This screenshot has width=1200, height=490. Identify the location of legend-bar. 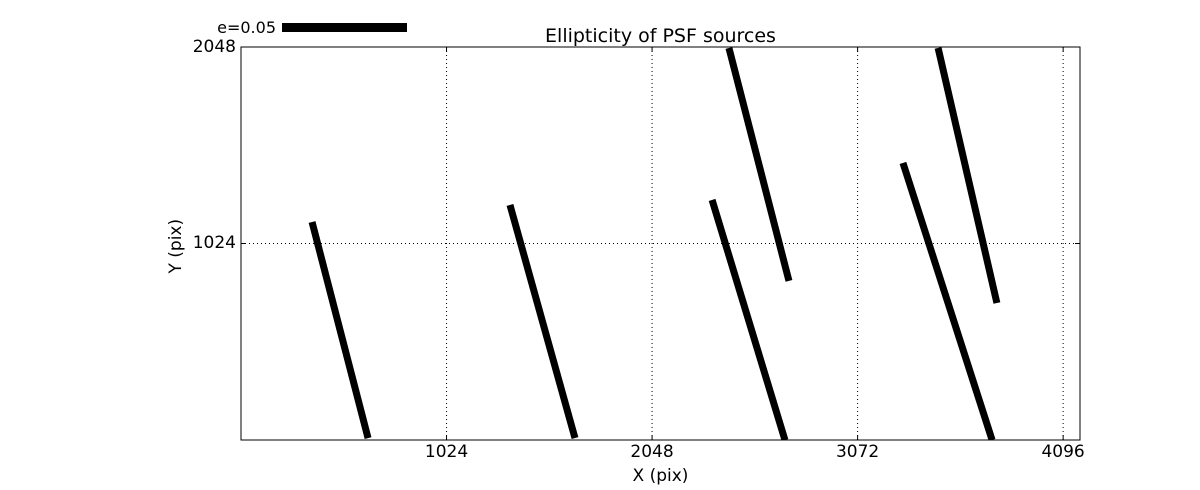
(344, 27).